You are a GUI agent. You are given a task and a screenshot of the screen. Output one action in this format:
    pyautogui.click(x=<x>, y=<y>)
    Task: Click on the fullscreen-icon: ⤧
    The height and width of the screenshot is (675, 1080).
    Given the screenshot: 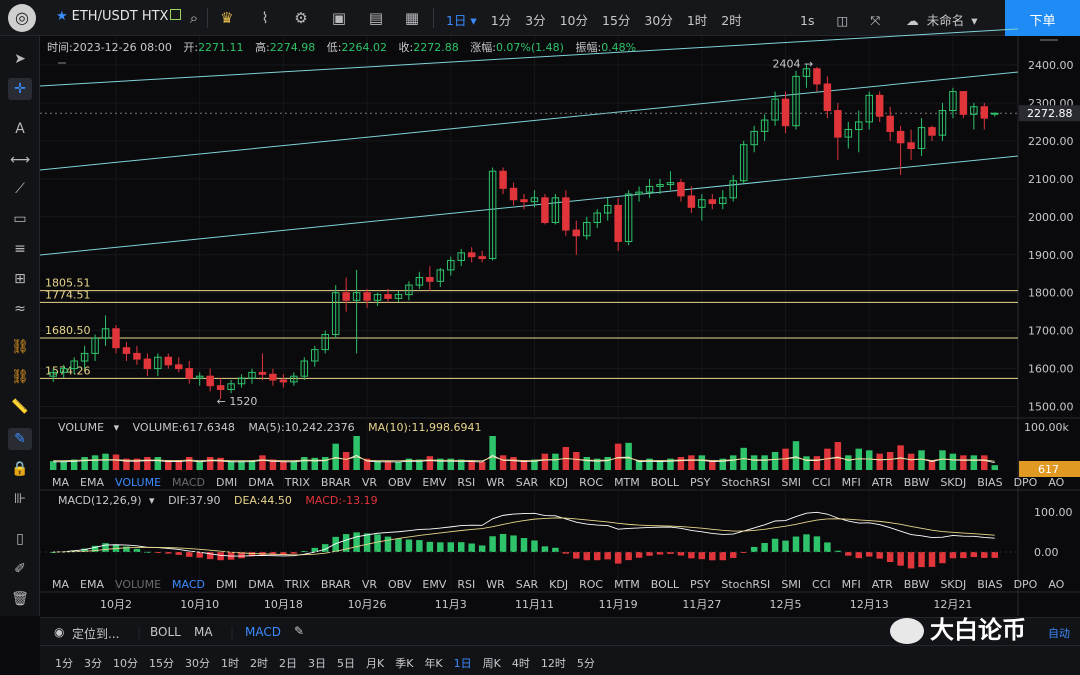 What is the action you would take?
    pyautogui.click(x=875, y=20)
    